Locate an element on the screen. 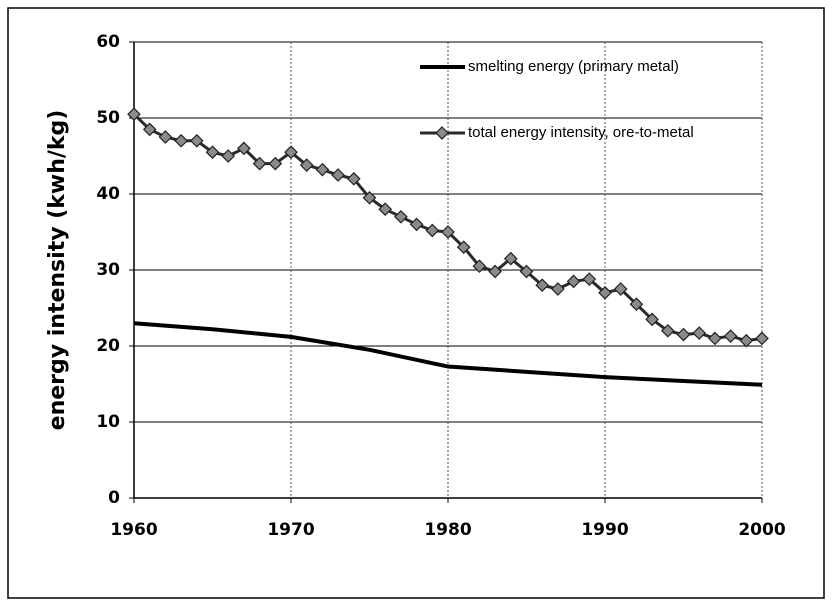  y-tick-label: 30 is located at coordinates (108, 270).